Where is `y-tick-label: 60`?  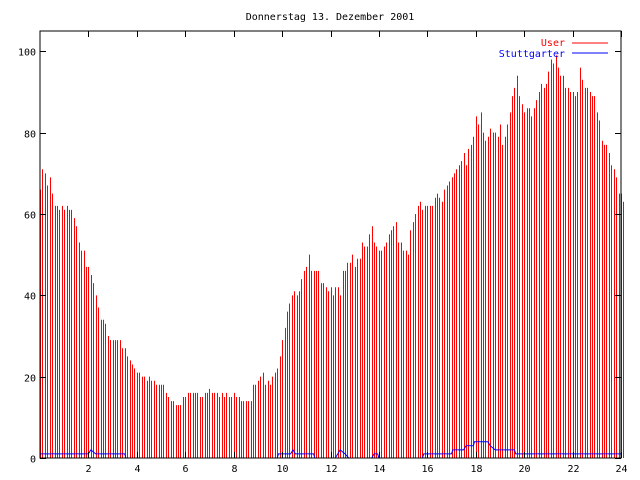
y-tick-label: 60 is located at coordinates (30, 216).